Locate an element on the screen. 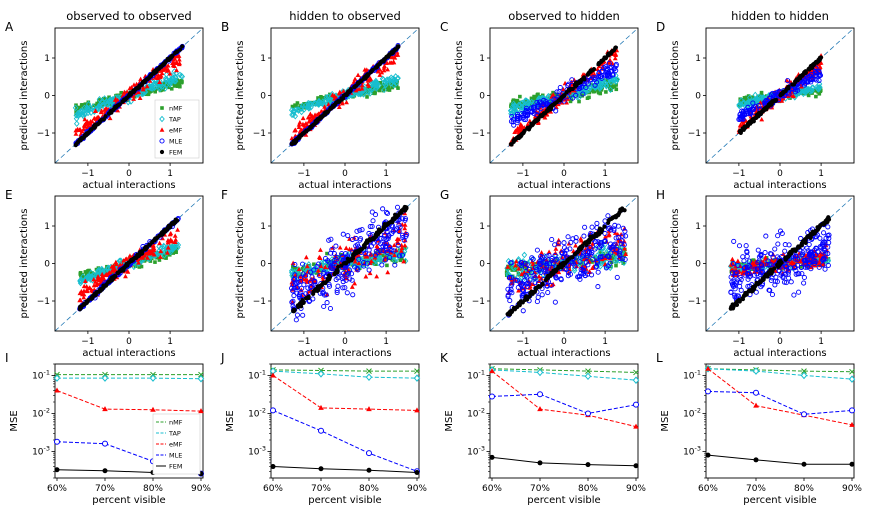 The image size is (872, 524). x-axis-label: actual interactions is located at coordinates (344, 353).